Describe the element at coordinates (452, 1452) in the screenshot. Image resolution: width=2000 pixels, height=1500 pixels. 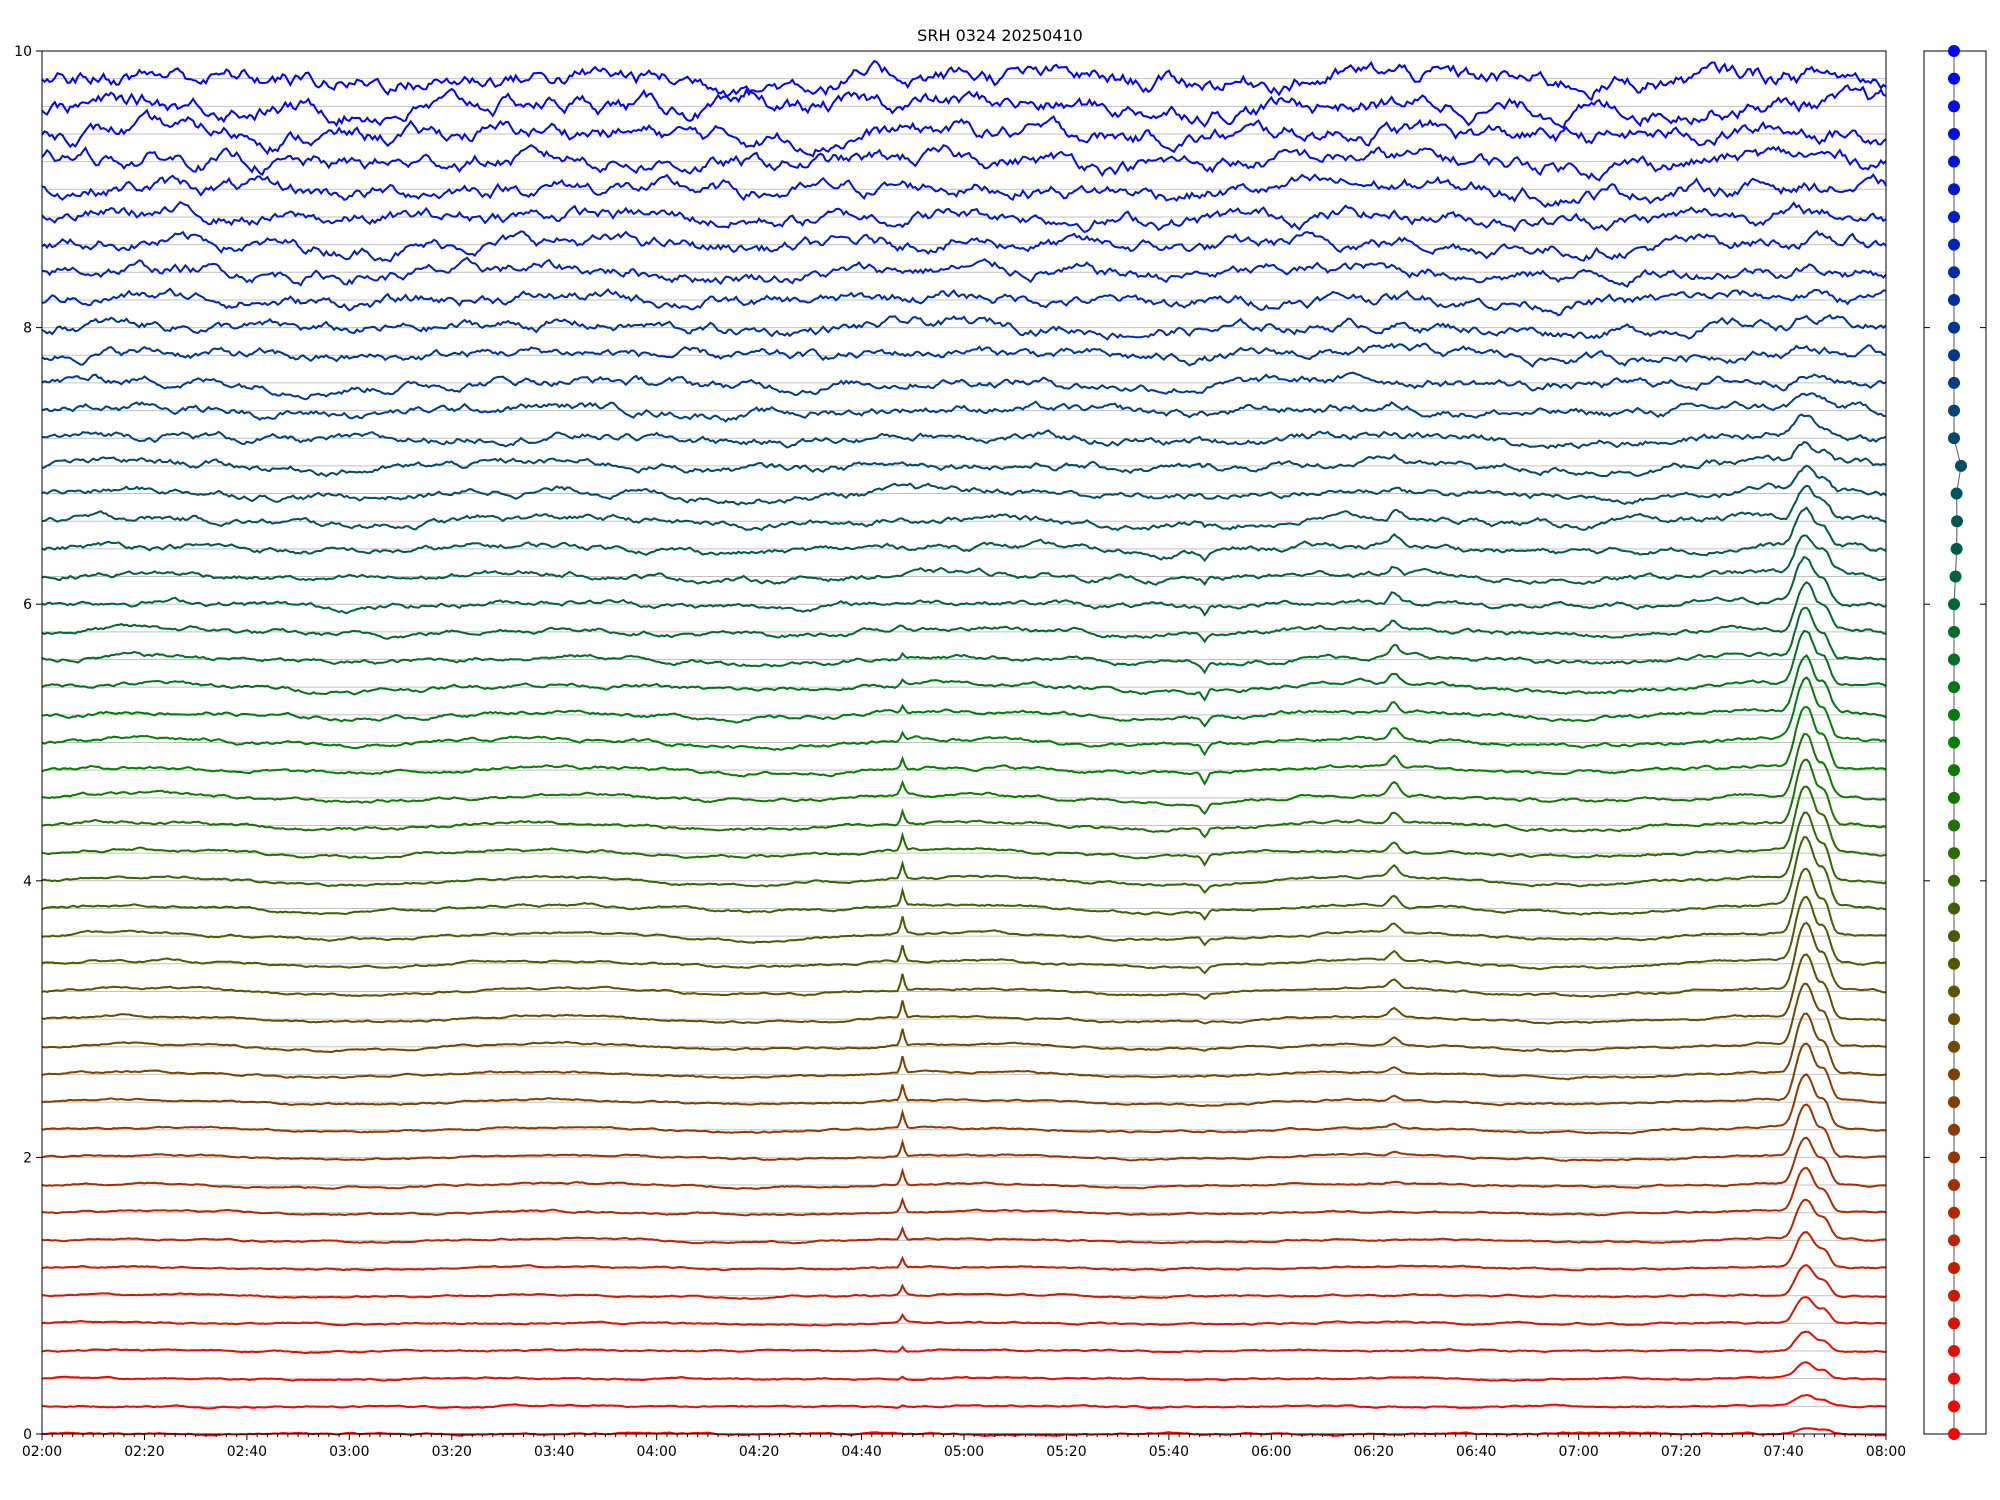
I see `x-tick-label: 03:20` at that location.